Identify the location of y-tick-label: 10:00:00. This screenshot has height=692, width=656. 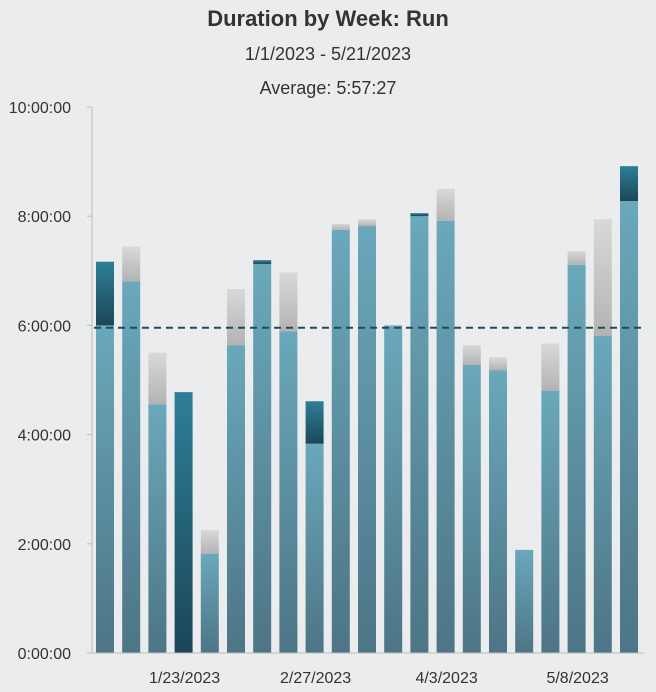
(40, 108).